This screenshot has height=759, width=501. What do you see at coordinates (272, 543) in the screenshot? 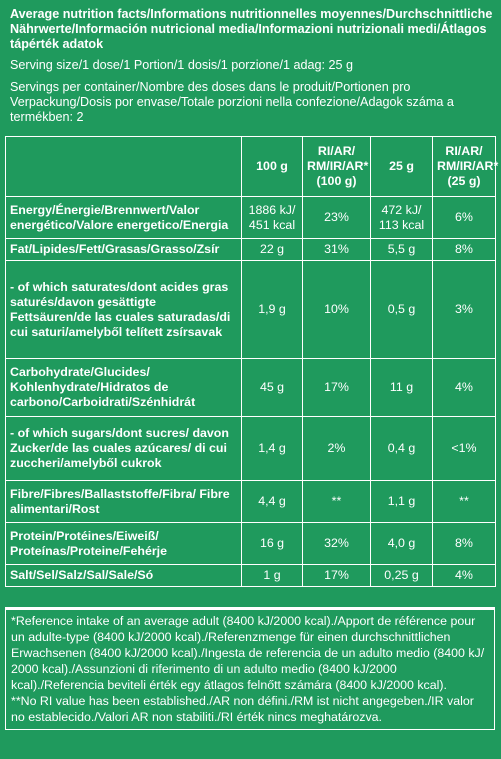
I see `value-100g: 16 g` at bounding box center [272, 543].